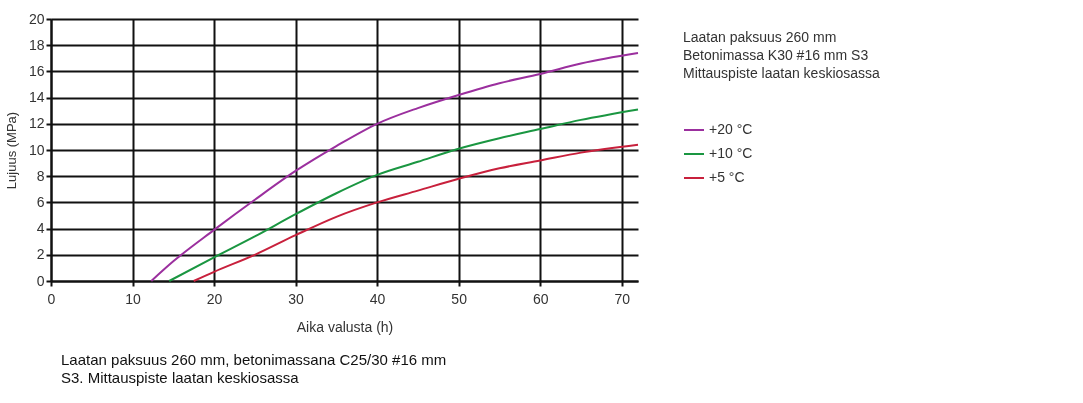 This screenshot has width=1083, height=403. Describe the element at coordinates (36, 97) in the screenshot. I see `y-tick-label: 14` at that location.